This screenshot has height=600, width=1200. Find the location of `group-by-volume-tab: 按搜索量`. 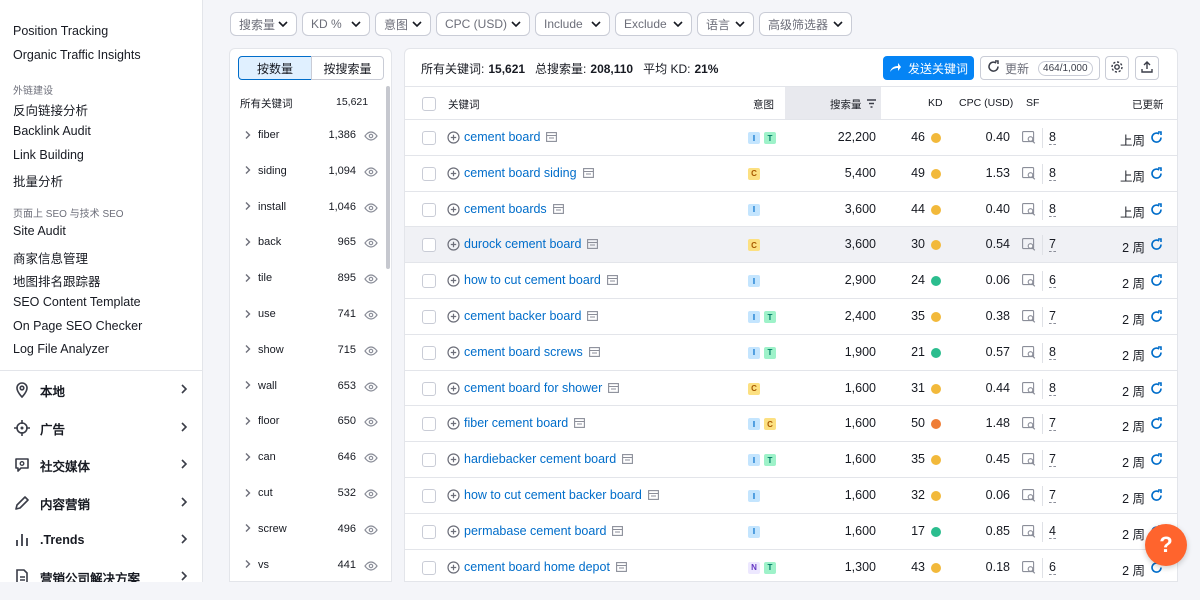

group-by-volume-tab: 按搜索量 is located at coordinates (347, 68).